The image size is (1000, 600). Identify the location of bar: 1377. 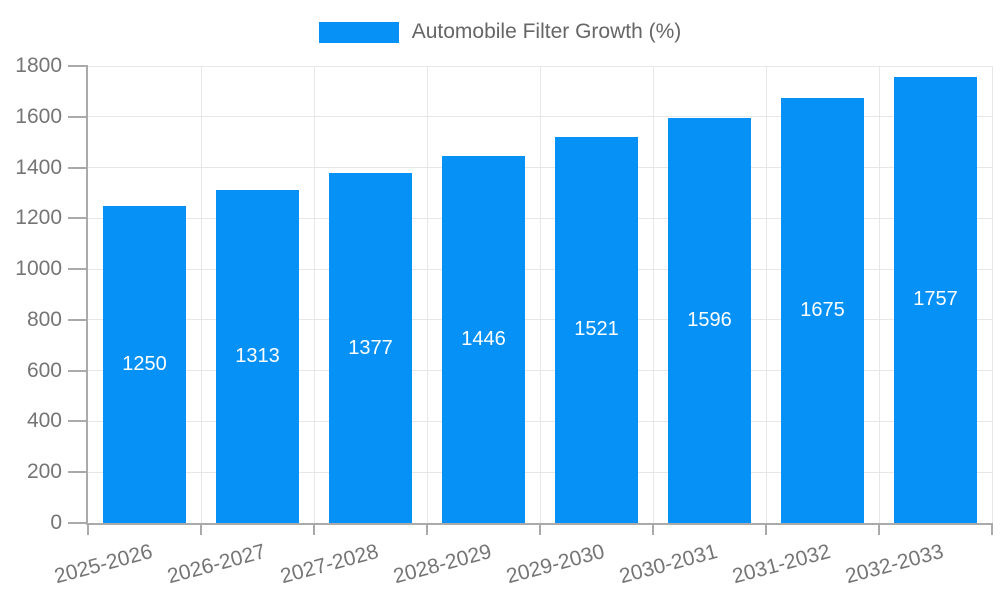
(370, 348).